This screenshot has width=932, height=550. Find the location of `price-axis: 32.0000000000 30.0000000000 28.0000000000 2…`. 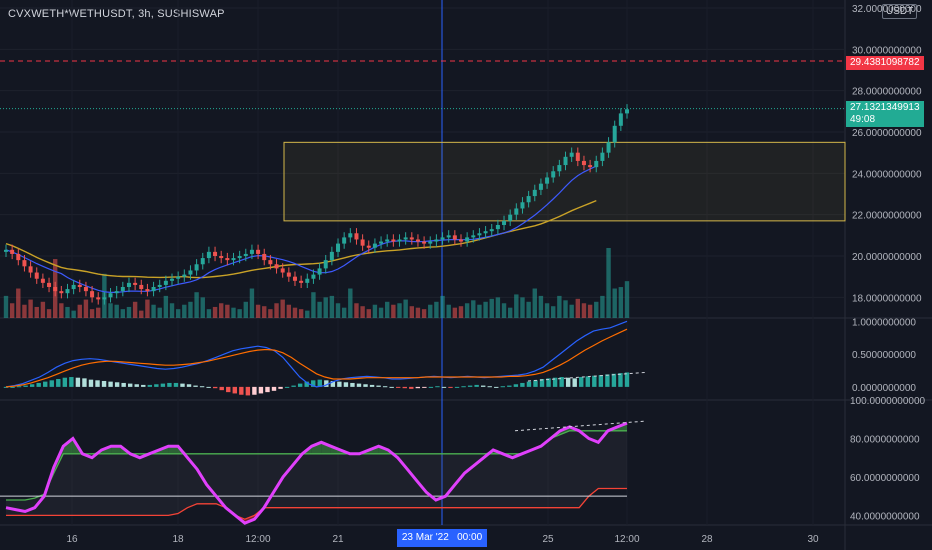

price-axis: 32.0000000000 30.0000000000 28.0000000000 2… is located at coordinates (888, 263).